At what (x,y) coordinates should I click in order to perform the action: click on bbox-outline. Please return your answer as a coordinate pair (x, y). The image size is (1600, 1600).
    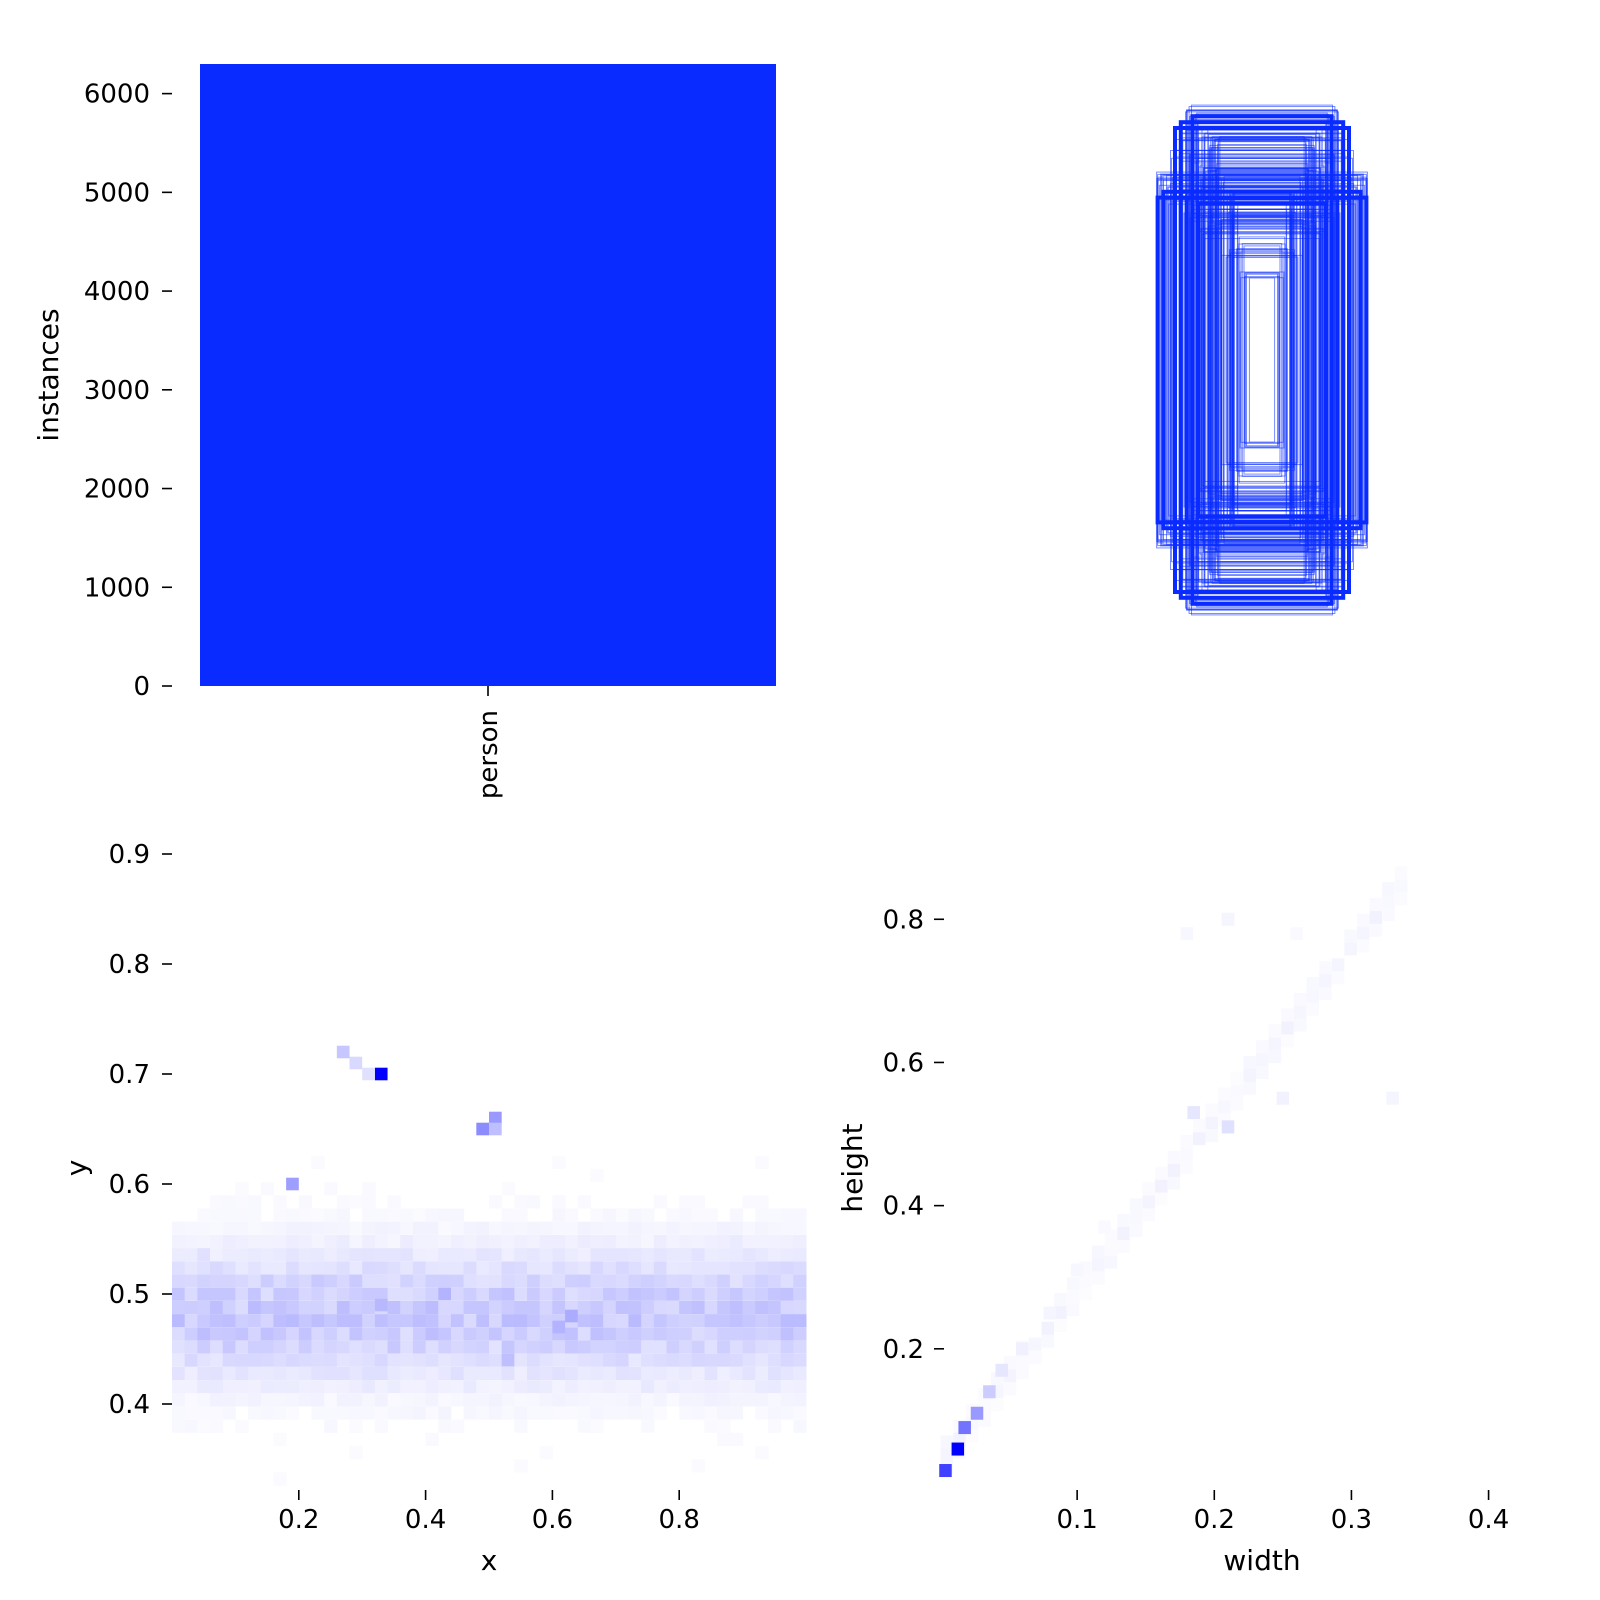
    Looking at the image, I should click on (1262, 360).